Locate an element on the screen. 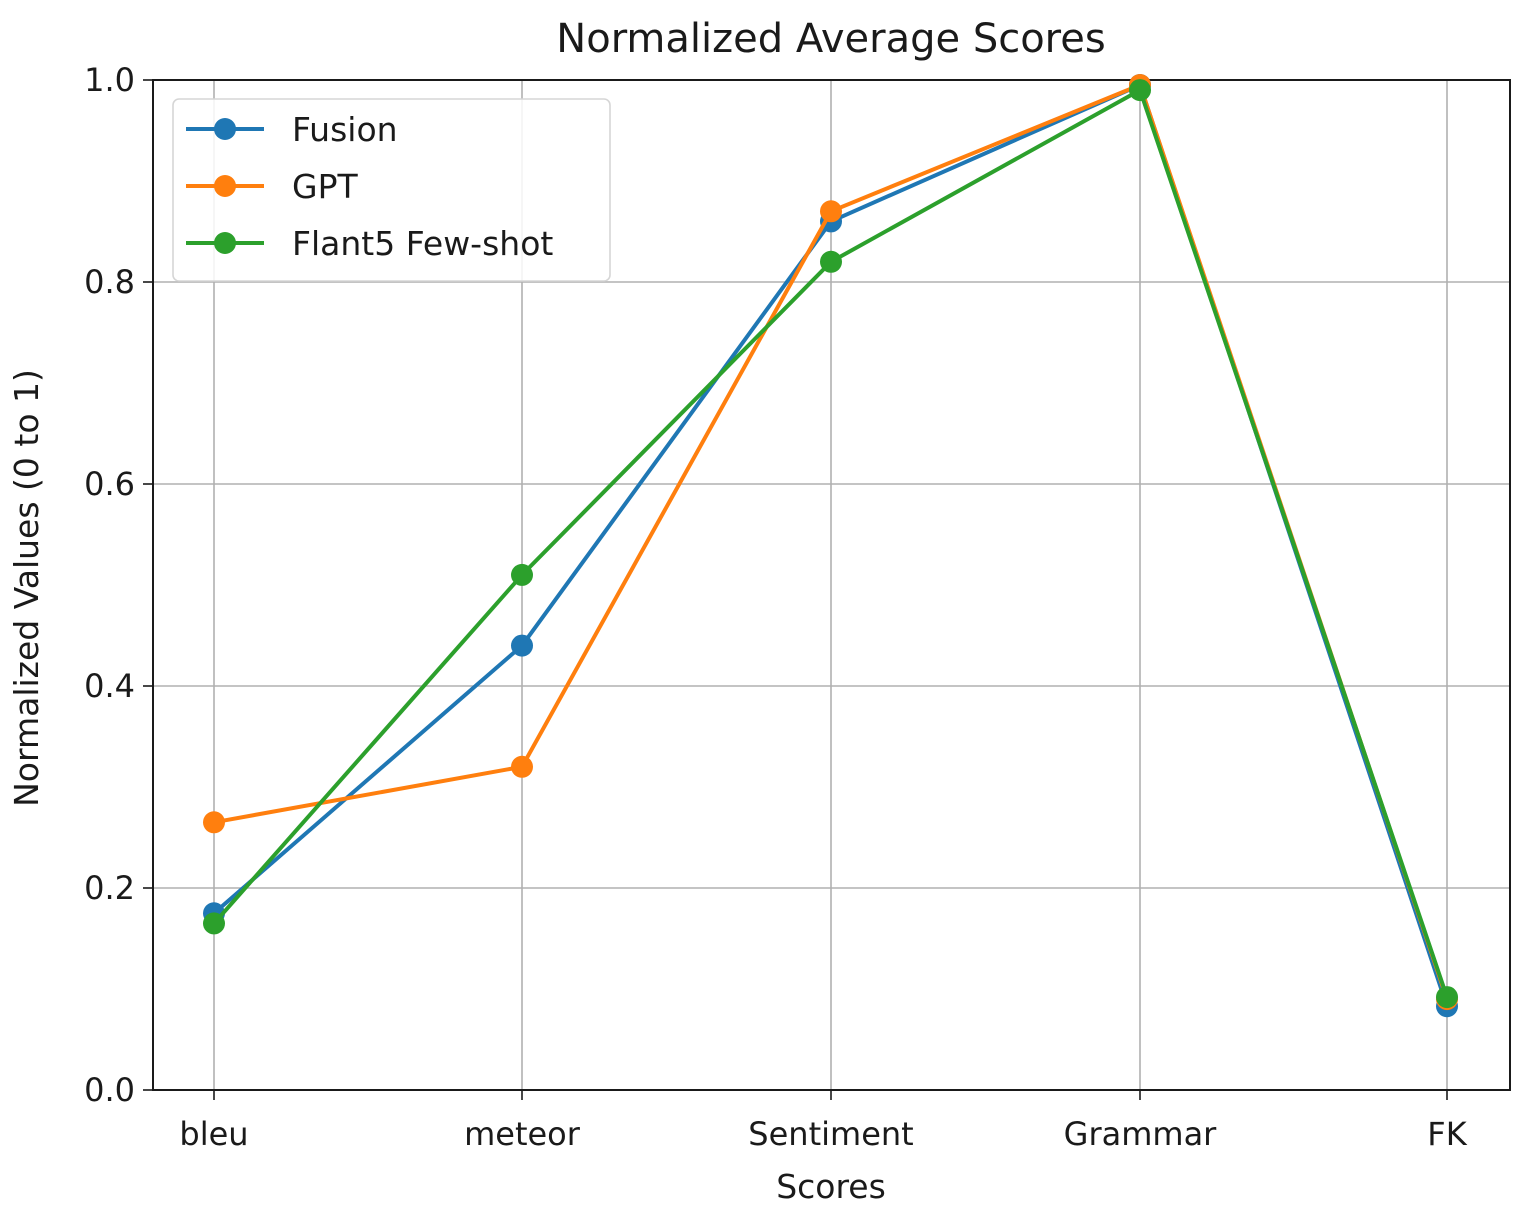 This screenshot has width=1532, height=1220. y-tick-label: 0.2 is located at coordinates (109, 888).